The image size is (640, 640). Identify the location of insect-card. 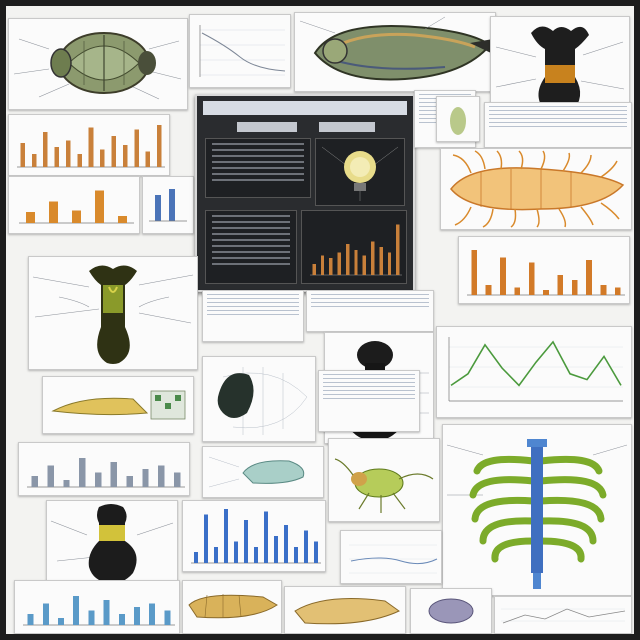
(384, 480).